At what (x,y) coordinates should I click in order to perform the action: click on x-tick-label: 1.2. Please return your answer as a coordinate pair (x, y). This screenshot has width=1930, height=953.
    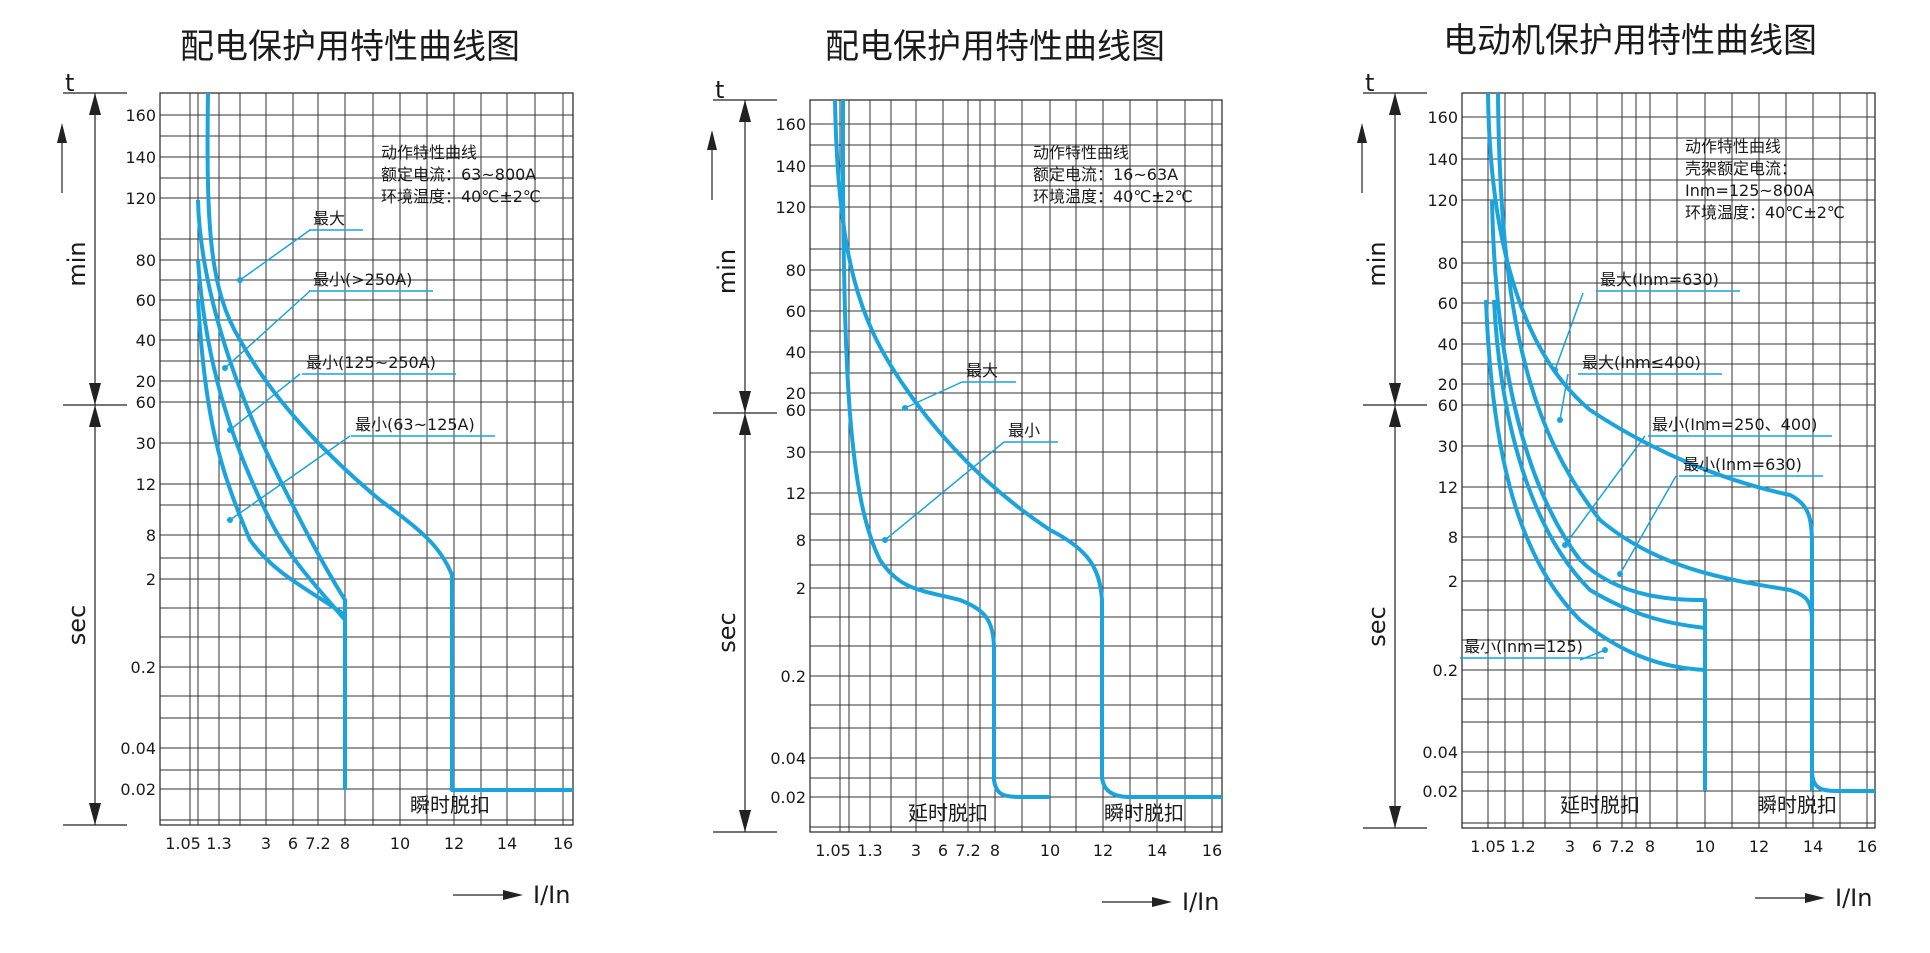
    Looking at the image, I should click on (1522, 846).